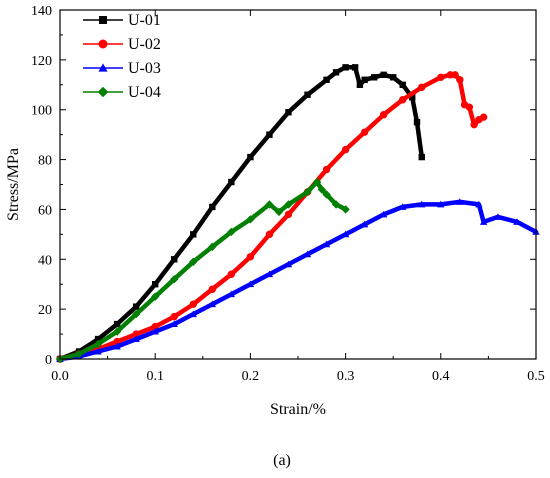 Image resolution: width=550 pixels, height=478 pixels. Describe the element at coordinates (122, 20) in the screenshot. I see `legend-item-u-01: U-01` at that location.